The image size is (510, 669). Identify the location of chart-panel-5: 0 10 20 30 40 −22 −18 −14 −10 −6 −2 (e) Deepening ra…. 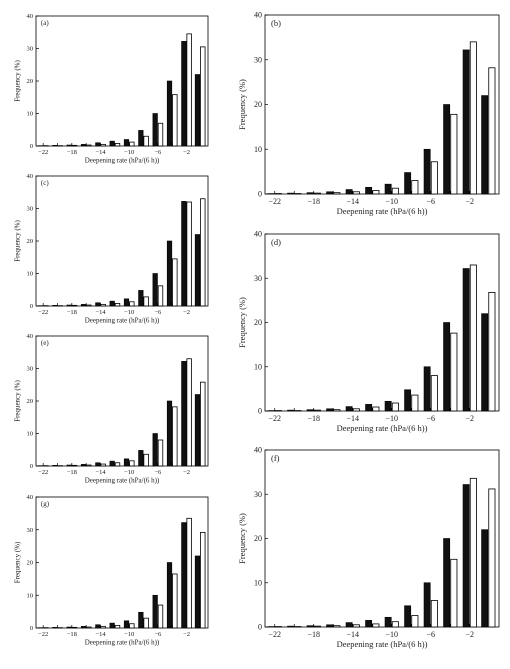
(111, 408).